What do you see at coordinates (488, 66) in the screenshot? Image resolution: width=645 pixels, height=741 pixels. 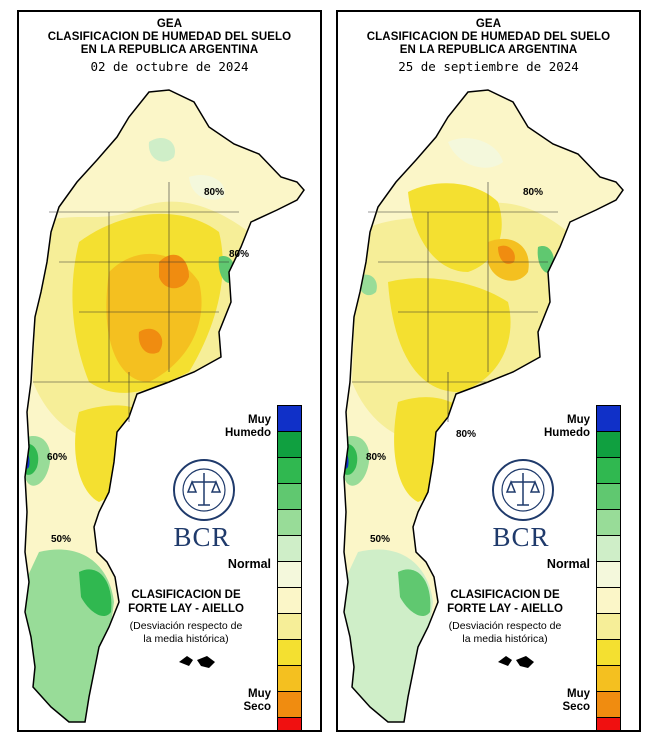 I see `map-date: 25 de septiembre de 2024` at bounding box center [488, 66].